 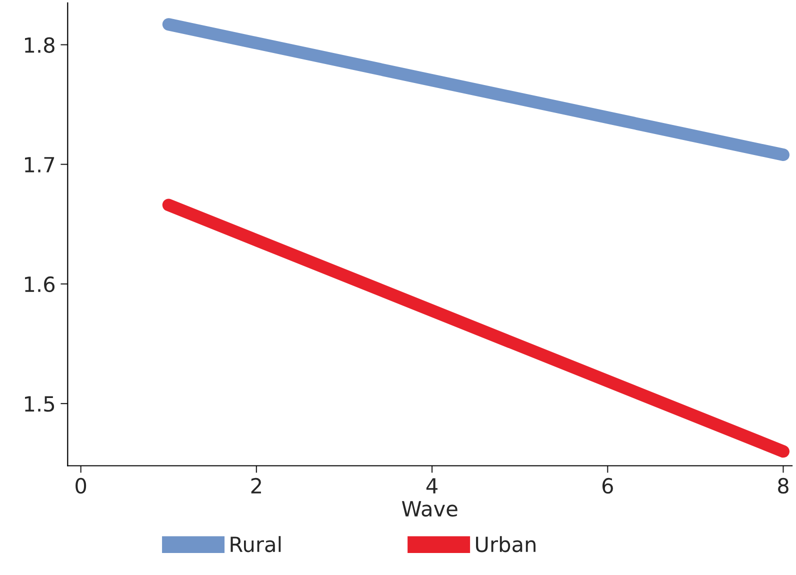 I want to click on y-tick-label: 1.7, so click(x=39, y=164).